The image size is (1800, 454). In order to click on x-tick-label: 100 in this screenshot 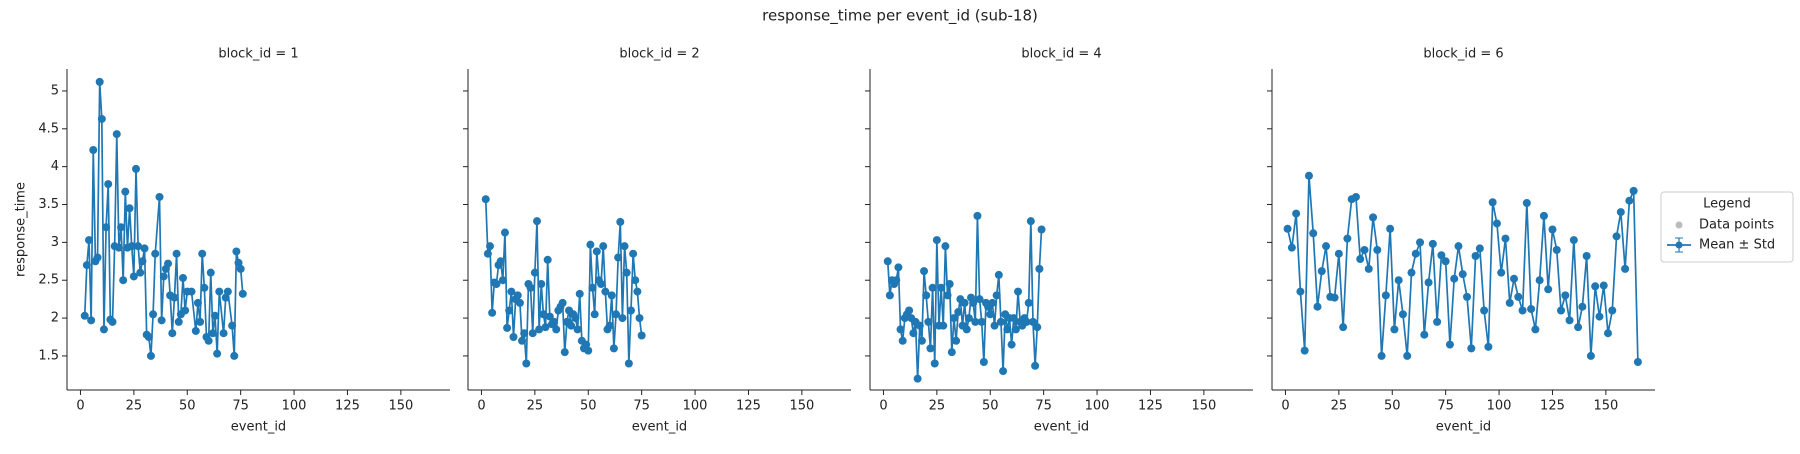, I will do `click(1499, 406)`.